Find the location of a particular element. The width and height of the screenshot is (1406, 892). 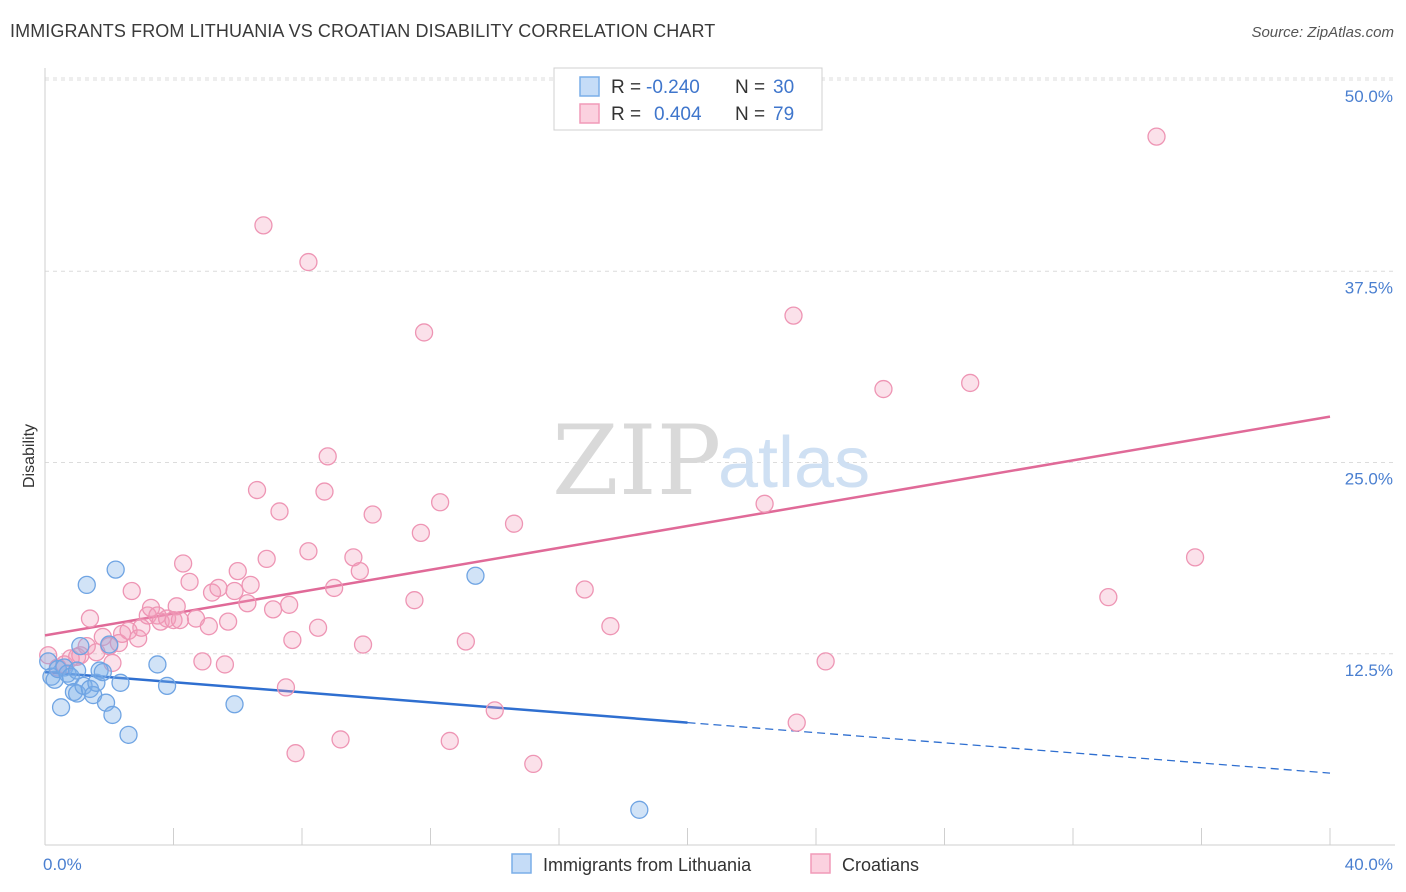

bottom-legend: Immigrants from Lithuania Croatians is located at coordinates (715, 864).